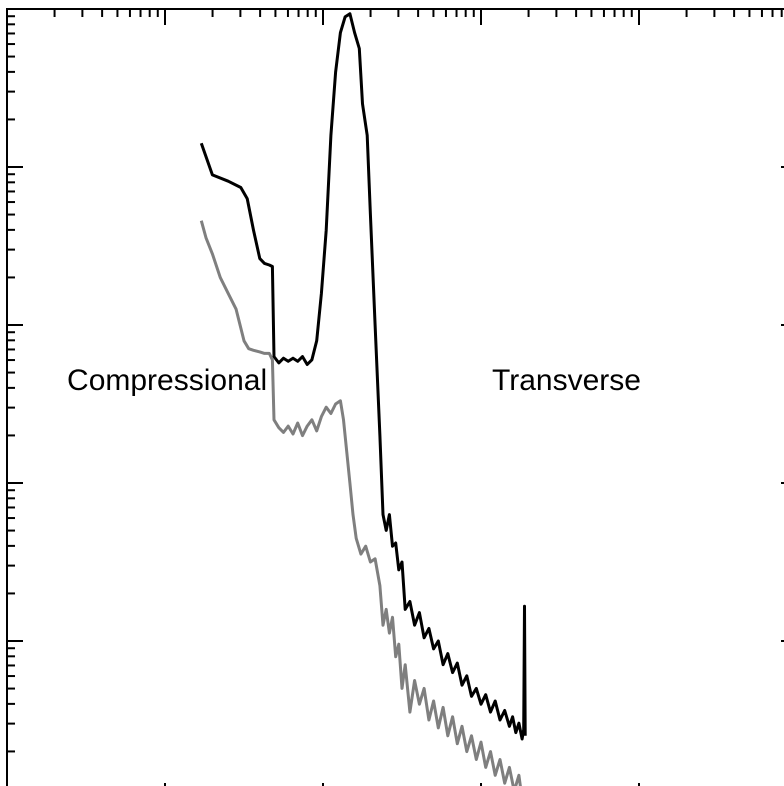 This screenshot has height=786, width=784. I want to click on annotations: Compressional Transverse, so click(354, 380).